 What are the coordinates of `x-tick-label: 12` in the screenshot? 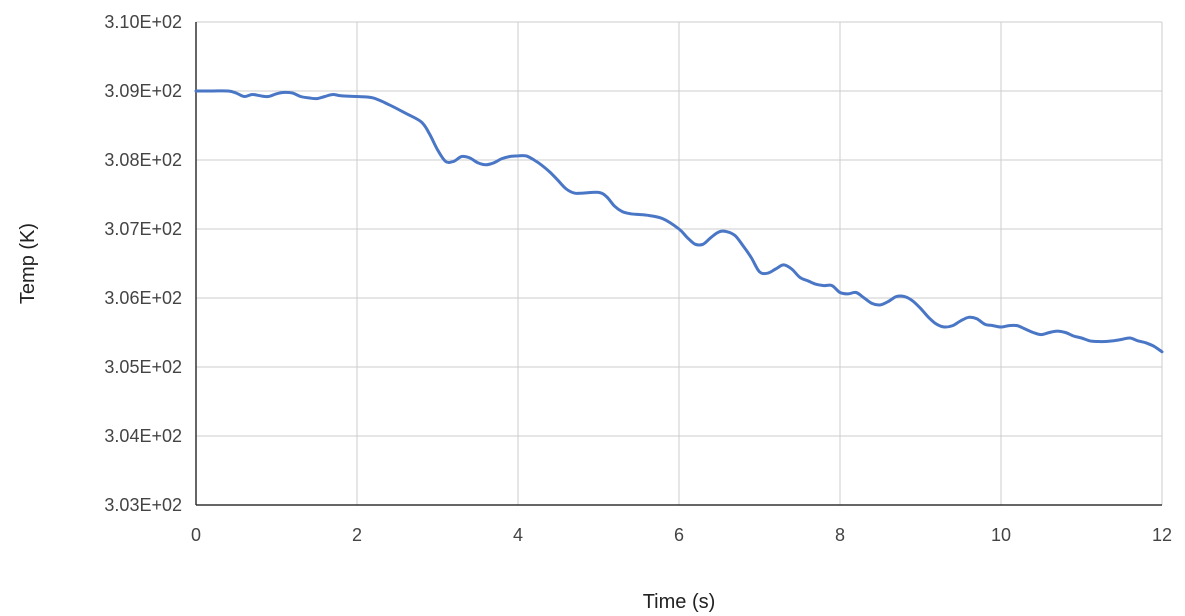 It's located at (1162, 535).